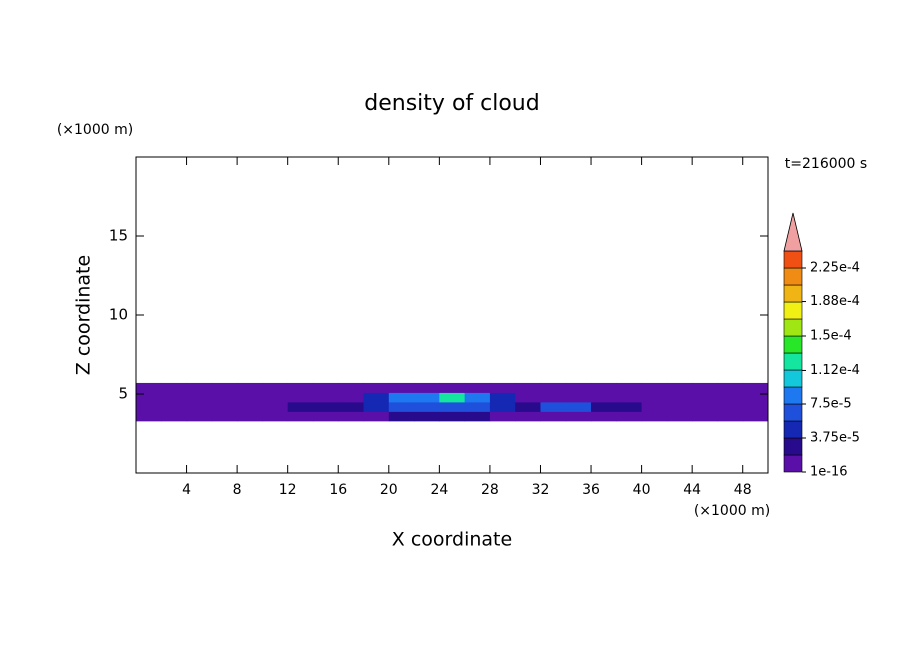 This screenshot has height=654, width=904. Describe the element at coordinates (829, 472) in the screenshot. I see `colorbar-tick-label: 1e-16` at that location.